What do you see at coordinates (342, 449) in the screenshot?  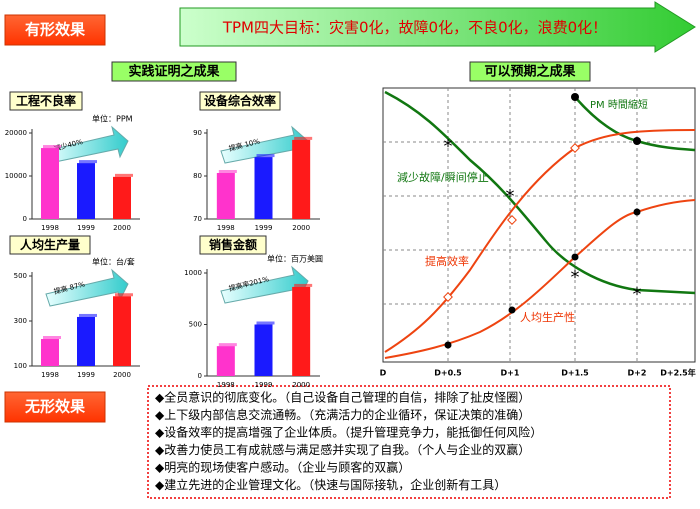 I see `intangible-item: ◆改善力使员工有成就感与满足感并实现了自我。（个人与企业的双赢）` at bounding box center [342, 449].